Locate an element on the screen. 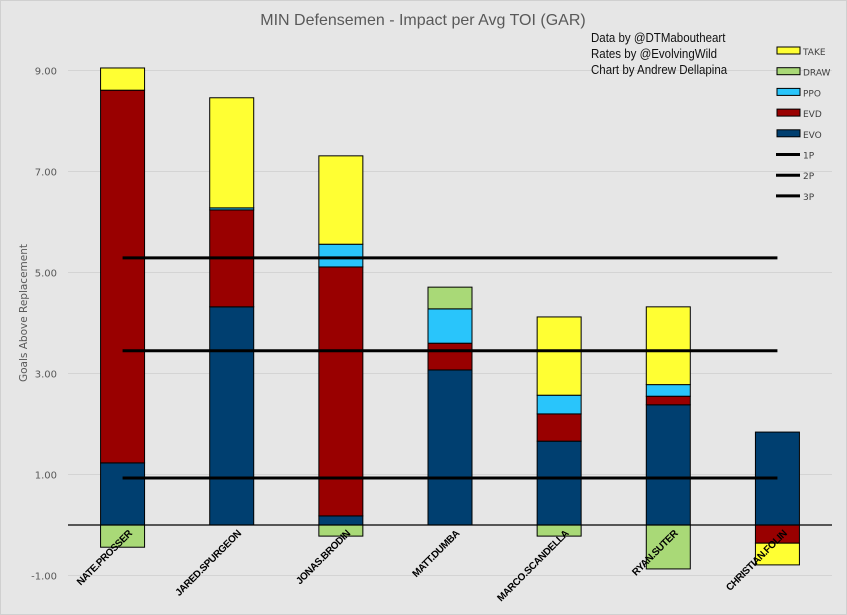  legend-swatch-evo is located at coordinates (788, 133).